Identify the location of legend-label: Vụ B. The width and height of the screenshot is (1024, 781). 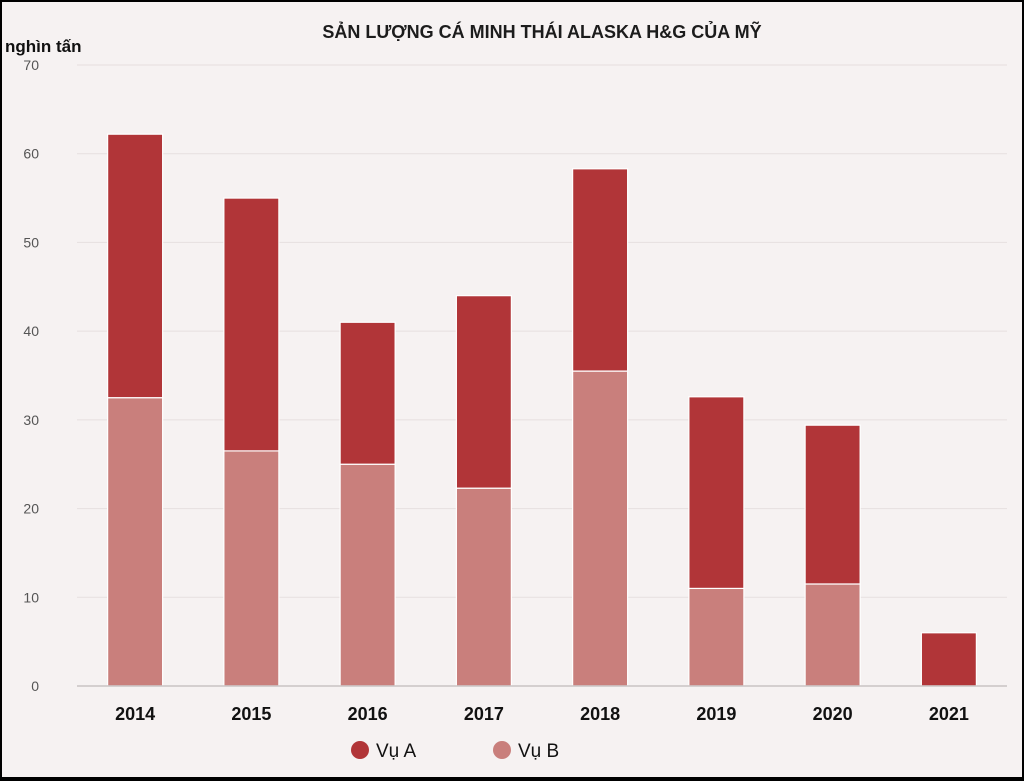
(538, 751).